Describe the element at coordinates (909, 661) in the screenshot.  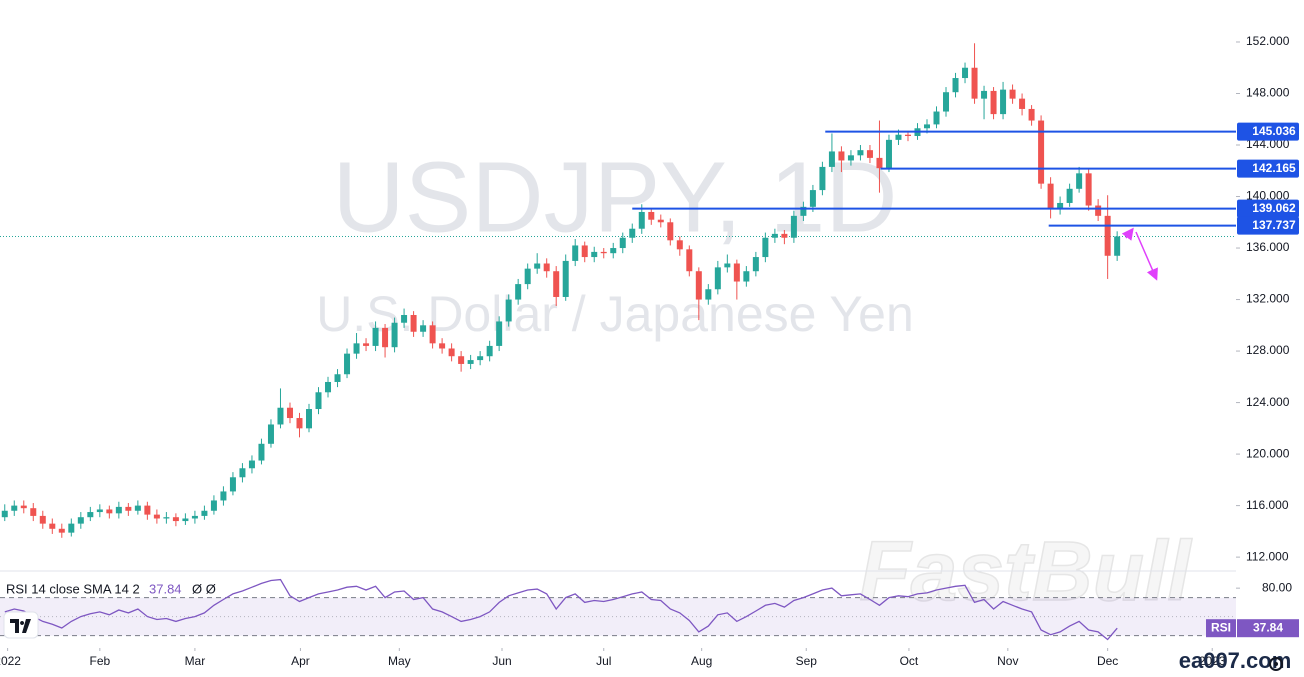
I see `x-tick-label: Oct` at that location.